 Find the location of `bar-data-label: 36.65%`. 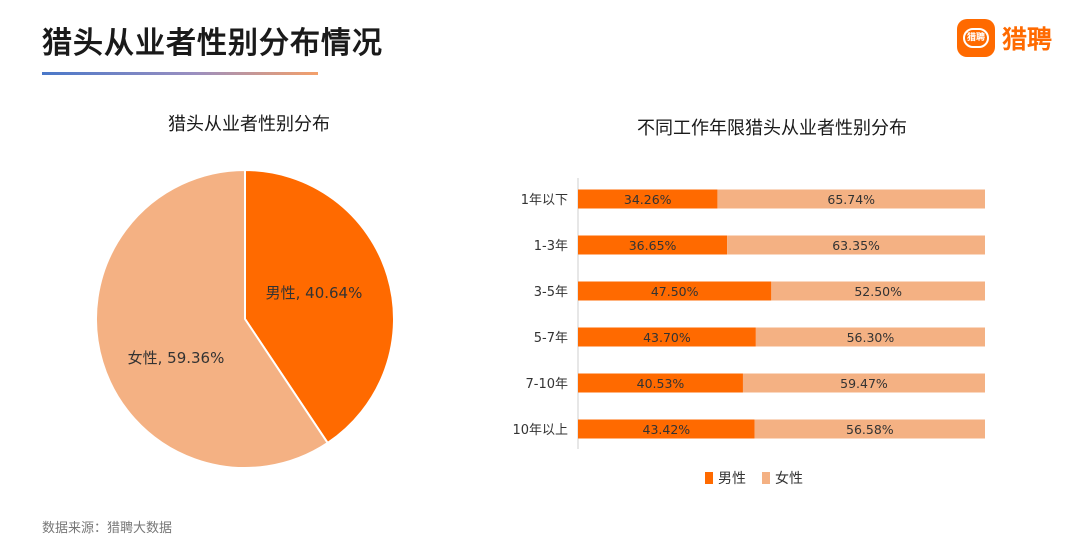

bar-data-label: 36.65% is located at coordinates (653, 245).